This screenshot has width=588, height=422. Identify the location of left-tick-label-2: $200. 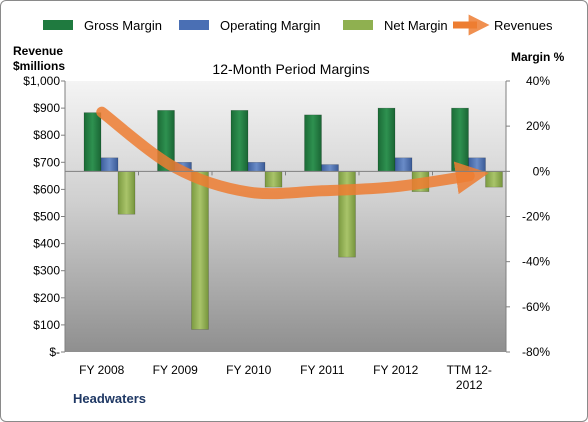
(46, 298).